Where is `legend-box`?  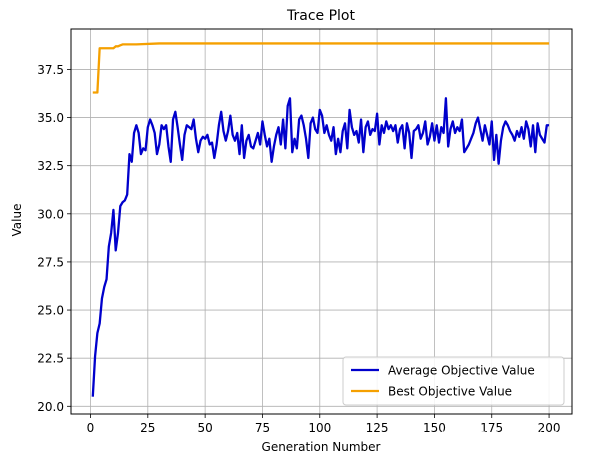
legend-box is located at coordinates (453, 381).